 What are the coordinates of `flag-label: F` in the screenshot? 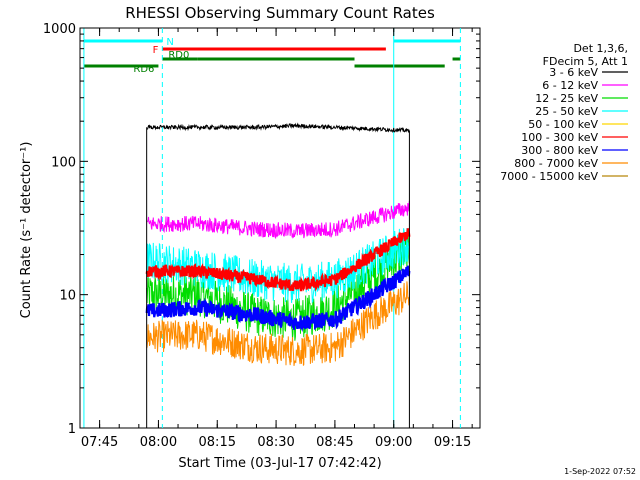 It's located at (156, 50).